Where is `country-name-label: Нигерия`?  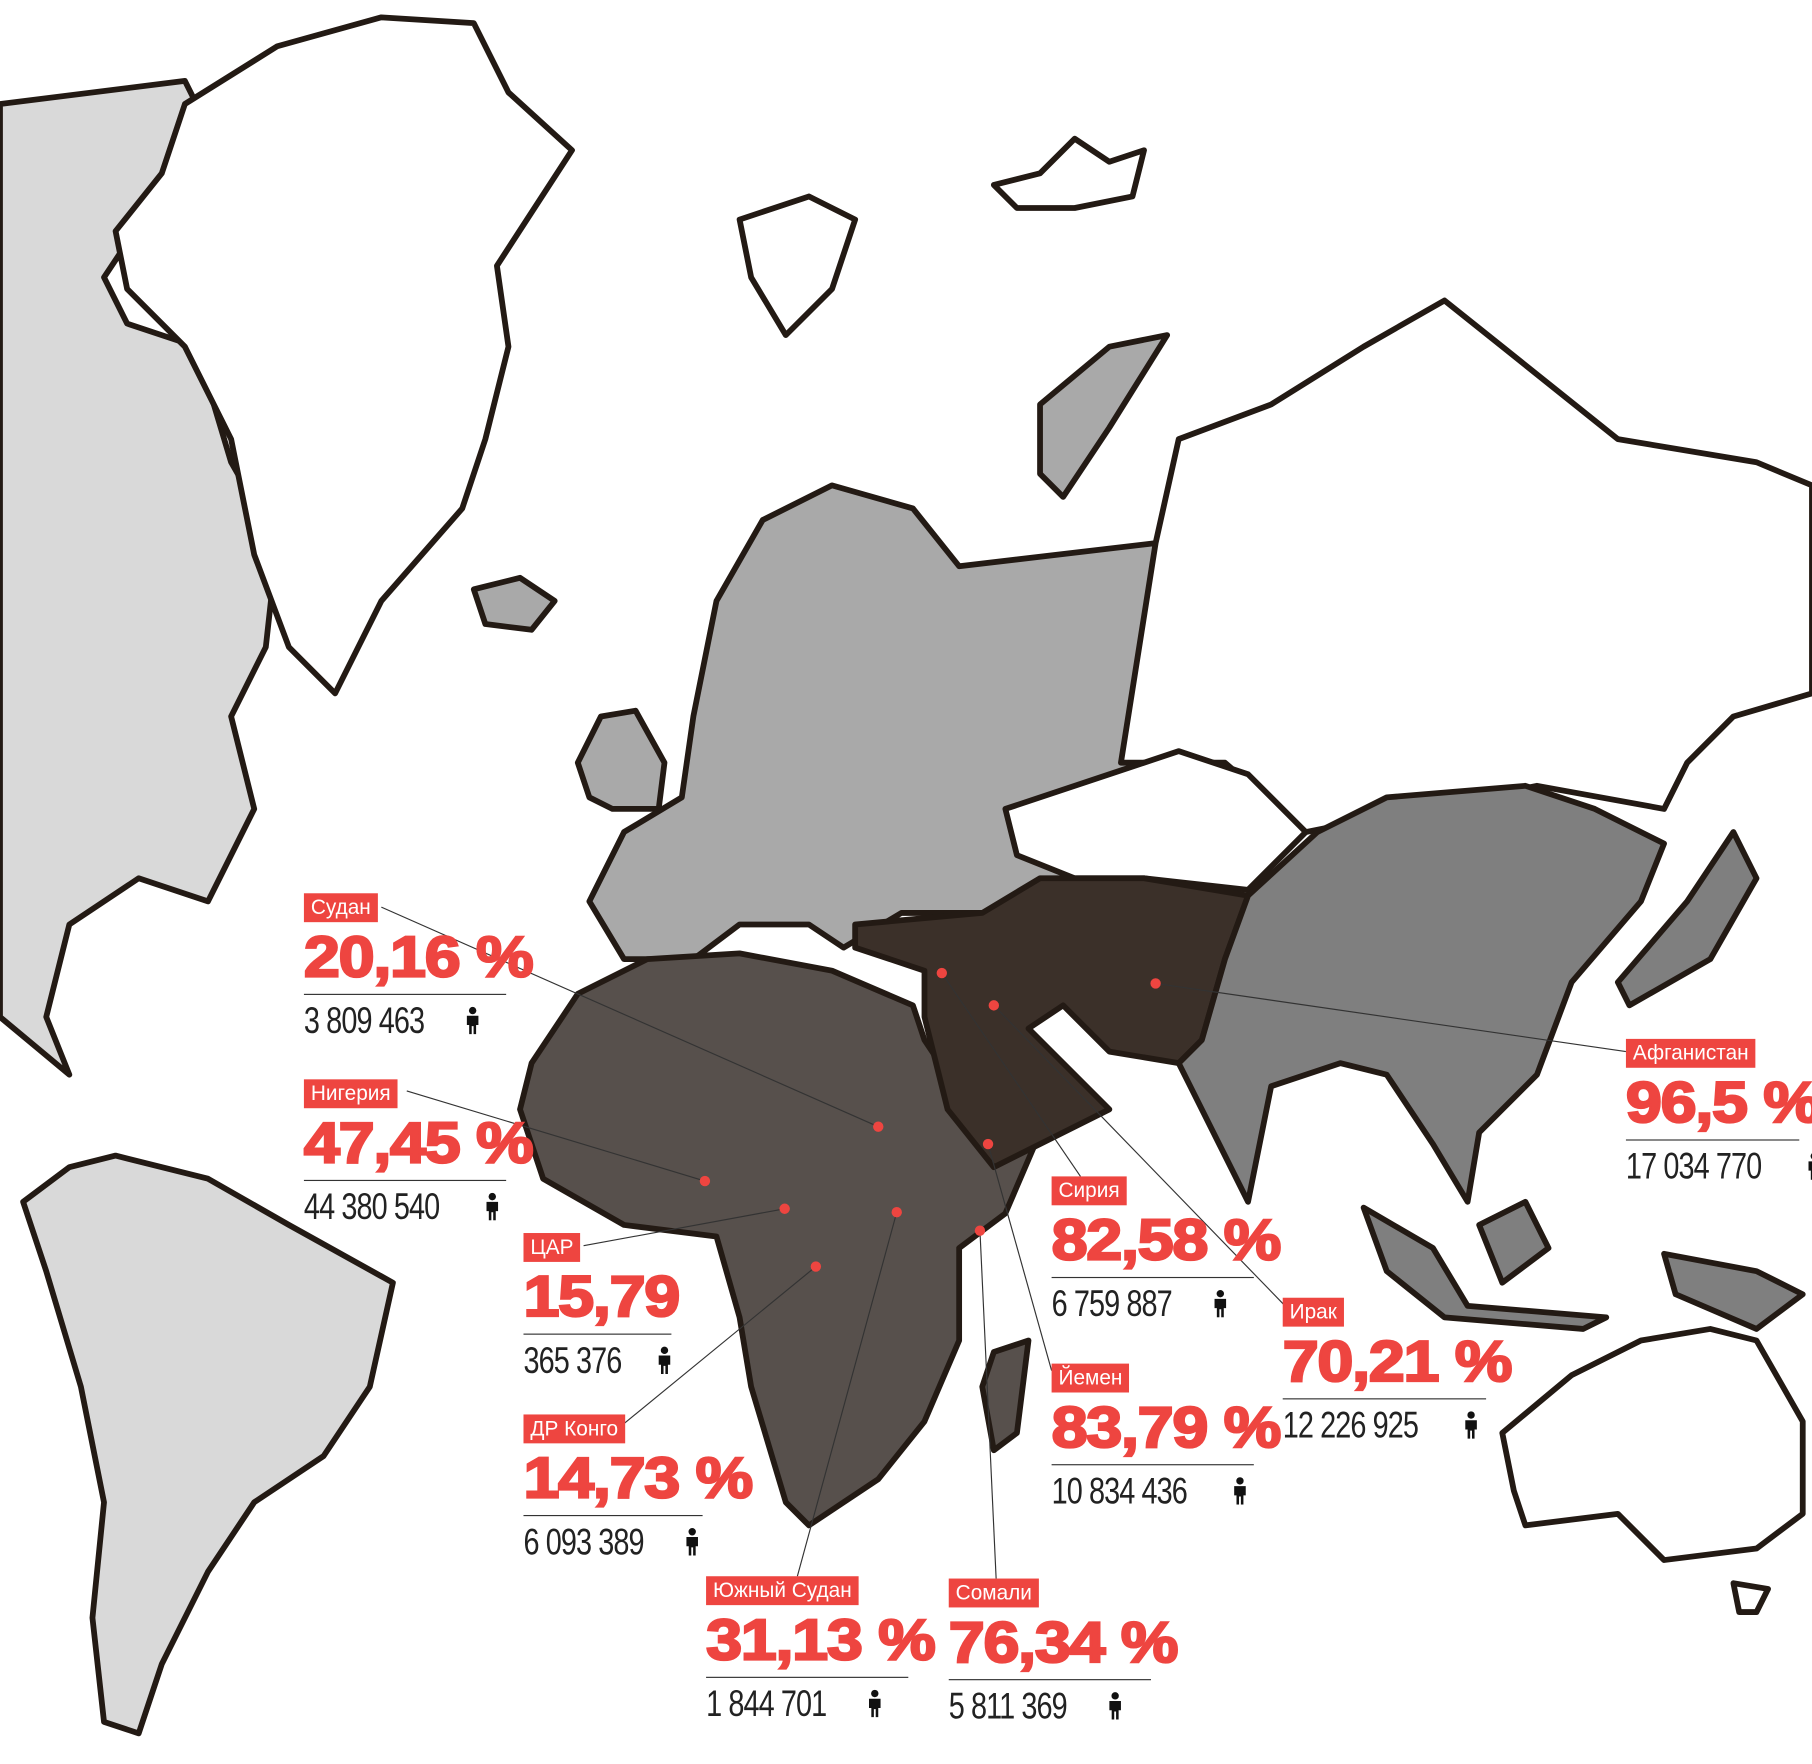
country-name-label: Нигерия is located at coordinates (350, 1094).